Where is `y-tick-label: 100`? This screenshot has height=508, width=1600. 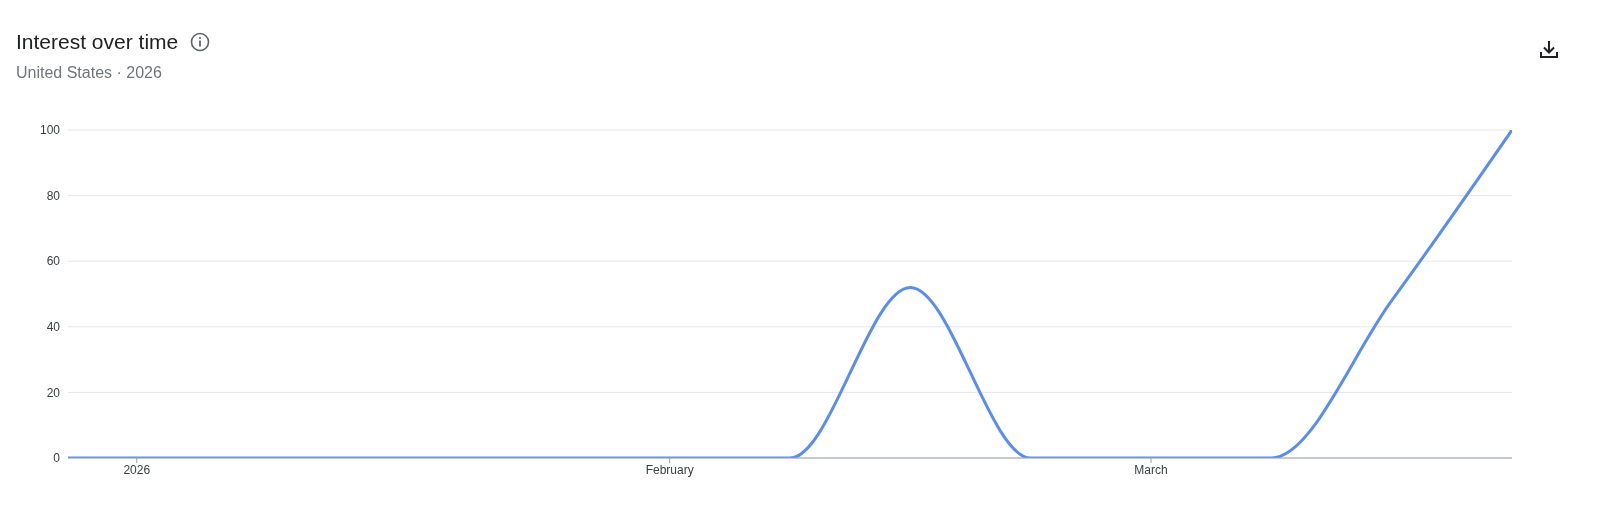
y-tick-label: 100 is located at coordinates (50, 130).